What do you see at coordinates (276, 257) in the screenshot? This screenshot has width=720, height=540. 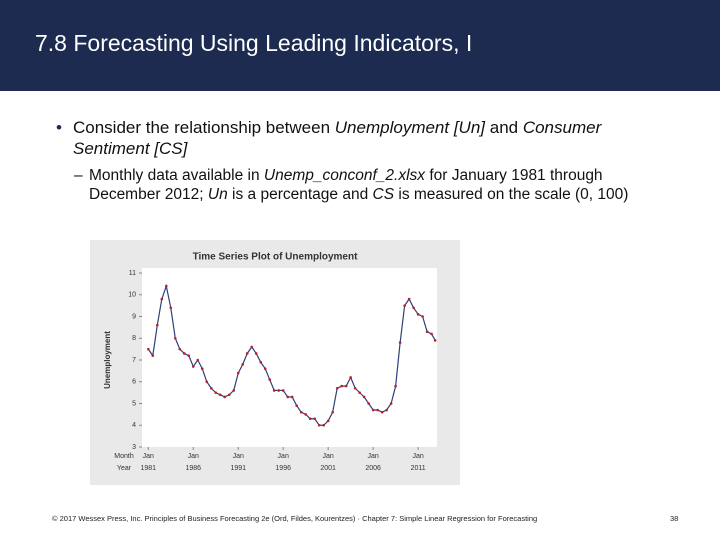 I see `chart-title: Time Series Plot of Unemployment` at bounding box center [276, 257].